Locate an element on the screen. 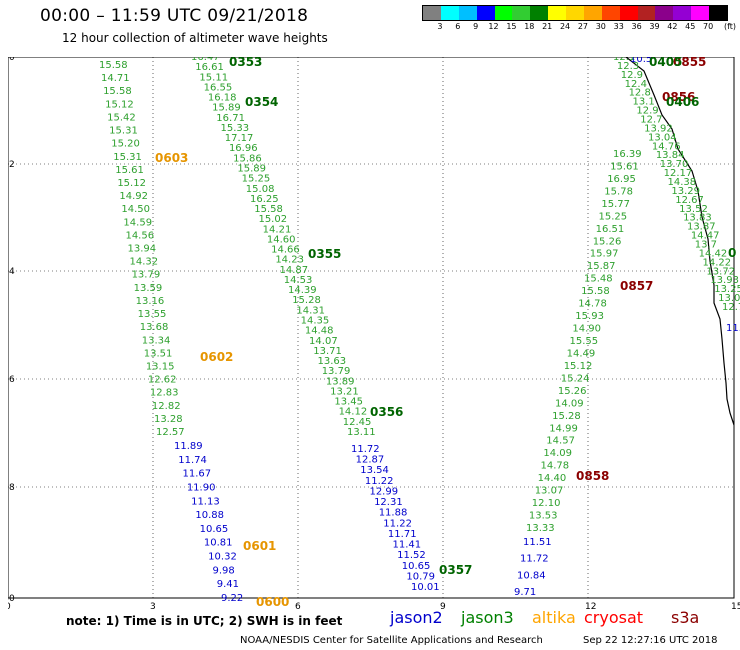  track-value: 15.86 is located at coordinates (247, 158).